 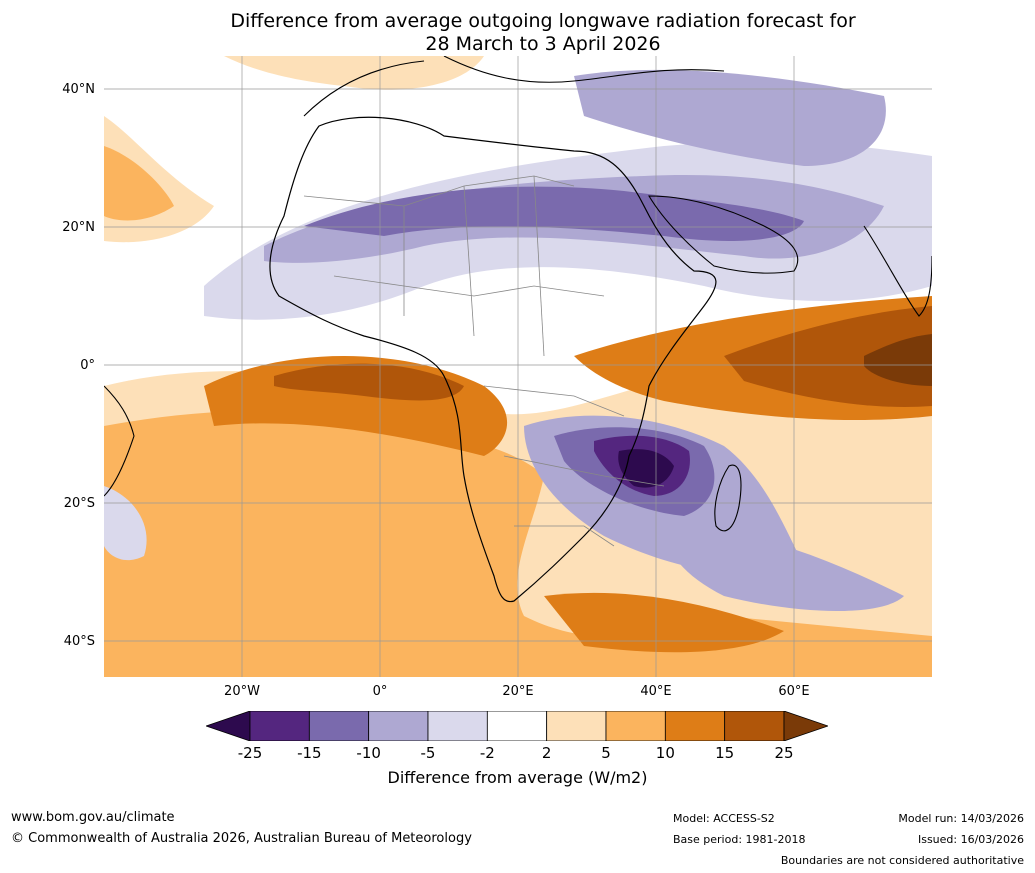 I want to click on footer-base-period: Base period: 1981-2018, so click(x=739, y=839).